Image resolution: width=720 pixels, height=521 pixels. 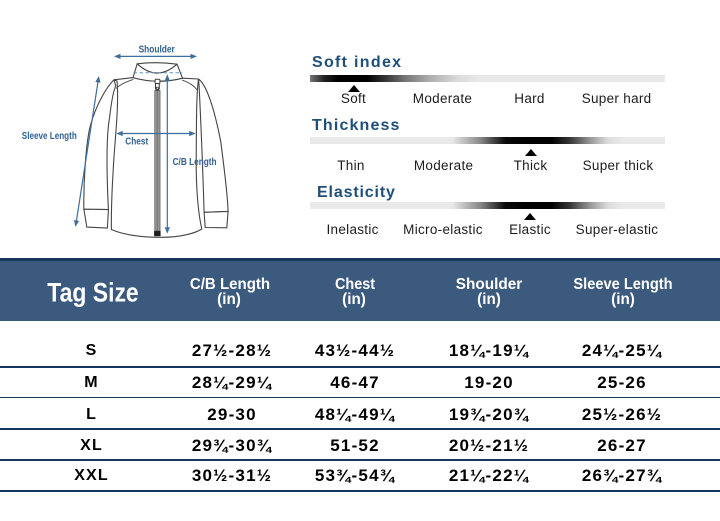 What do you see at coordinates (49, 136) in the screenshot?
I see `svg-text: Sleeve Length` at bounding box center [49, 136].